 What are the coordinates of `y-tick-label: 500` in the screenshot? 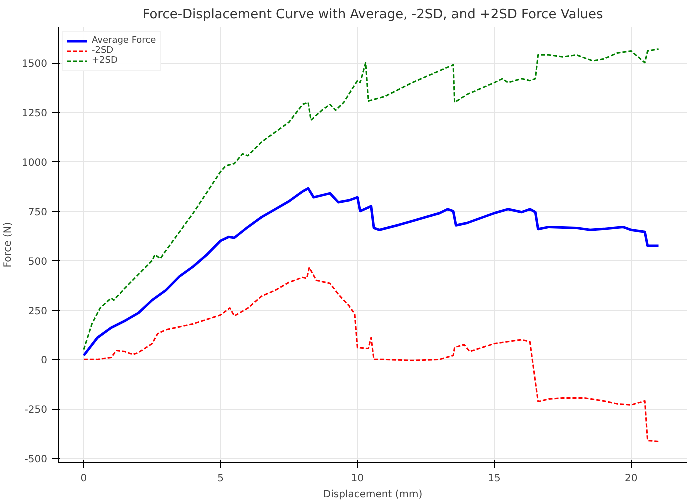 It's located at (38, 262).